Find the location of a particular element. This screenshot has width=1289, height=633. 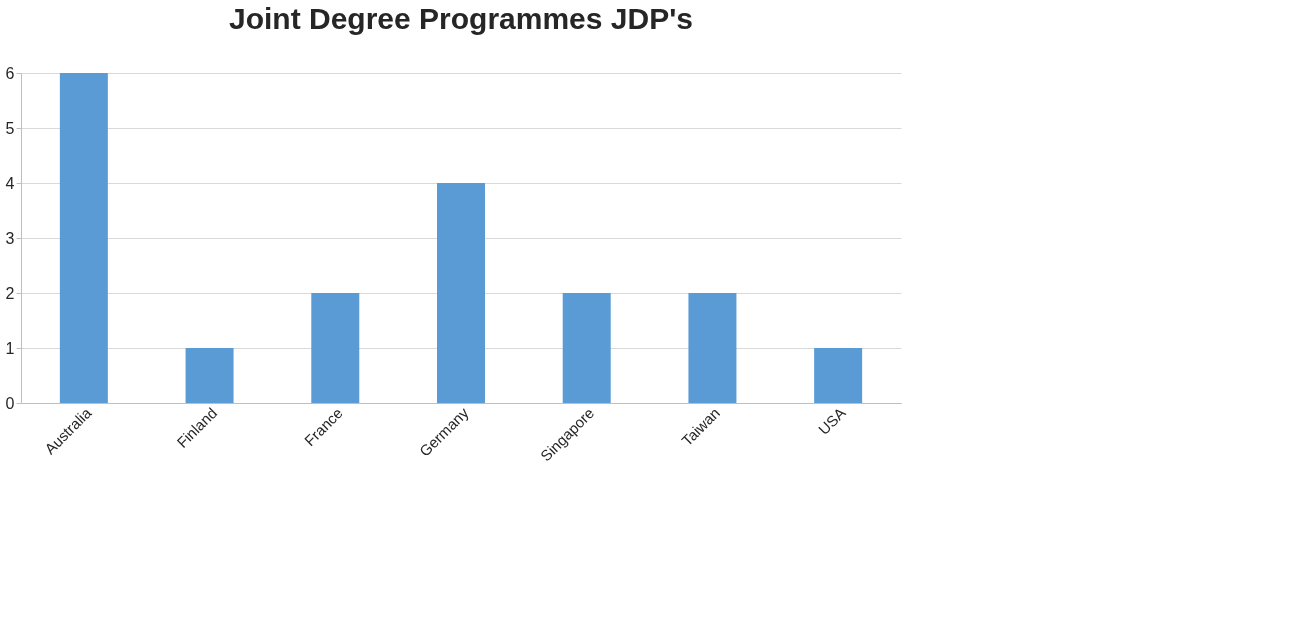

y-tick-label: 4 is located at coordinates (10, 183).